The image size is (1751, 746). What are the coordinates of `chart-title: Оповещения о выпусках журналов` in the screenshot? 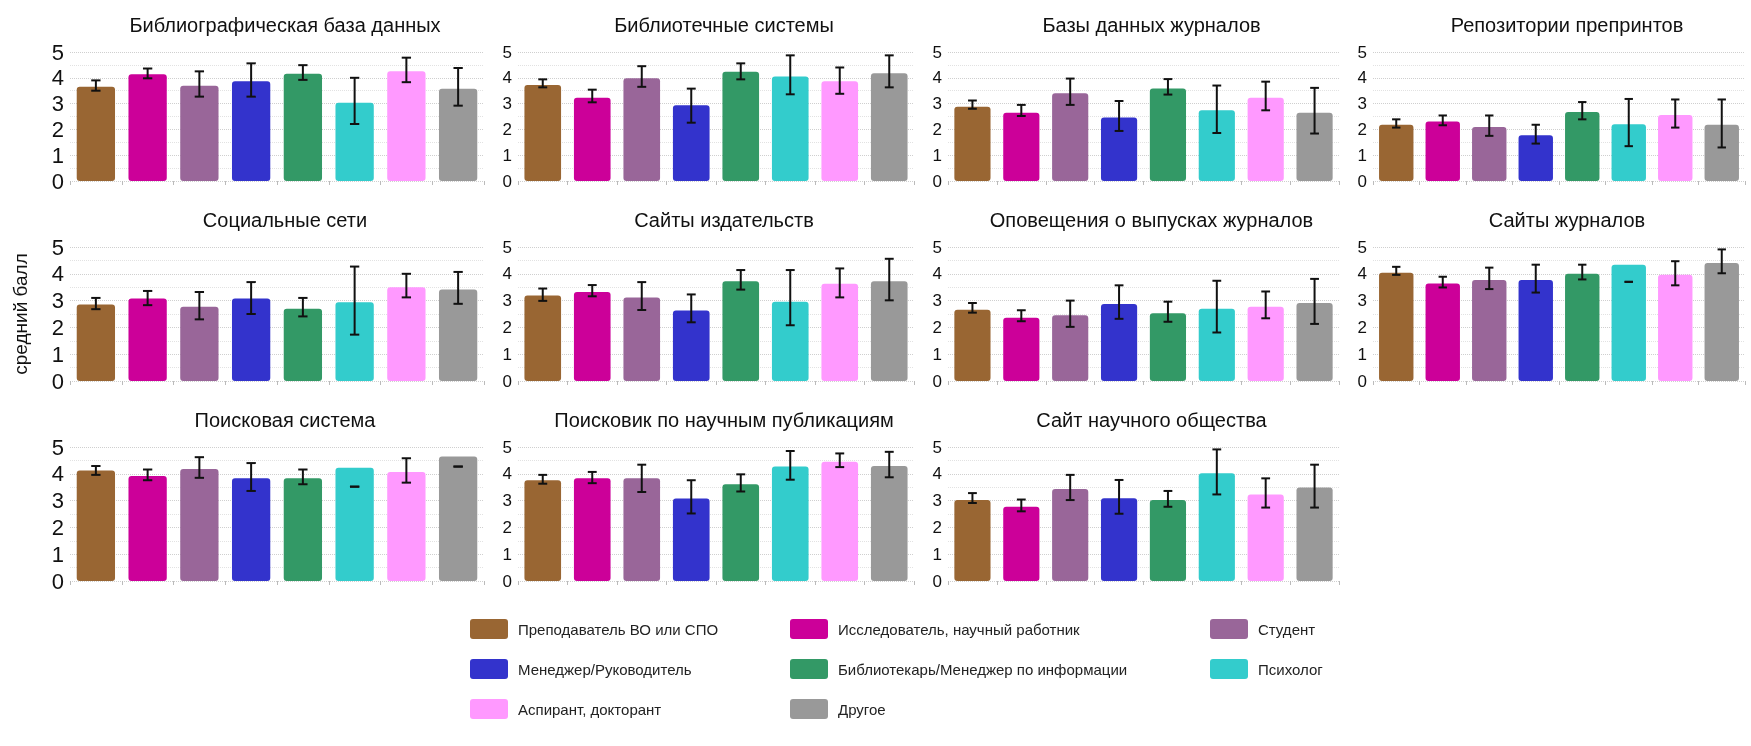 It's located at (1151, 220).